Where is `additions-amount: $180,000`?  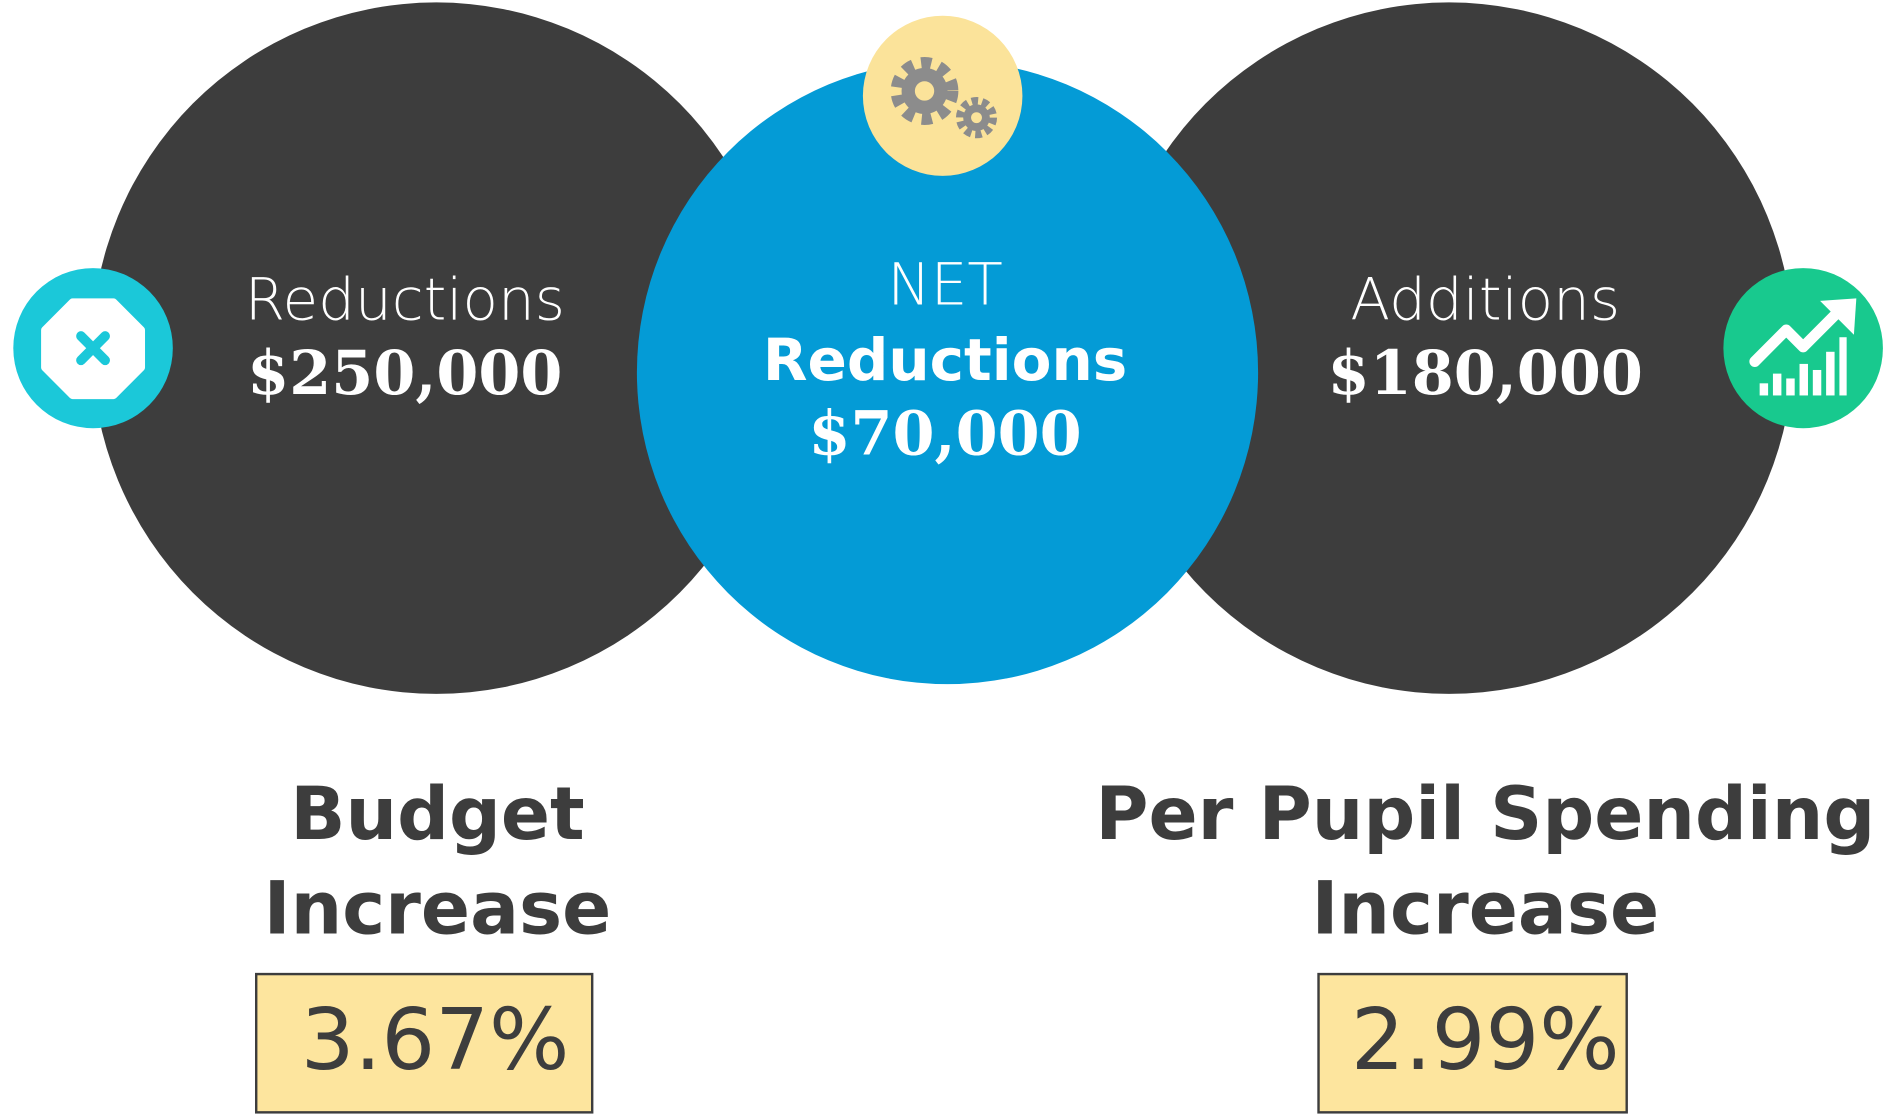 additions-amount: $180,000 is located at coordinates (1485, 373).